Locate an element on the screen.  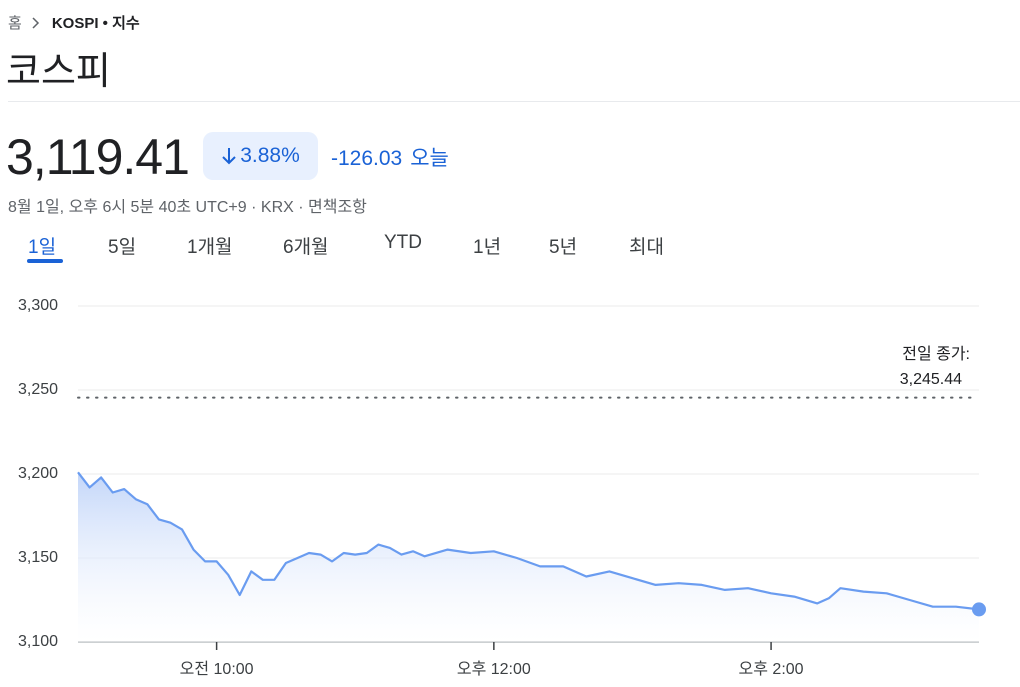
change-badge: 3.88% is located at coordinates (260, 156).